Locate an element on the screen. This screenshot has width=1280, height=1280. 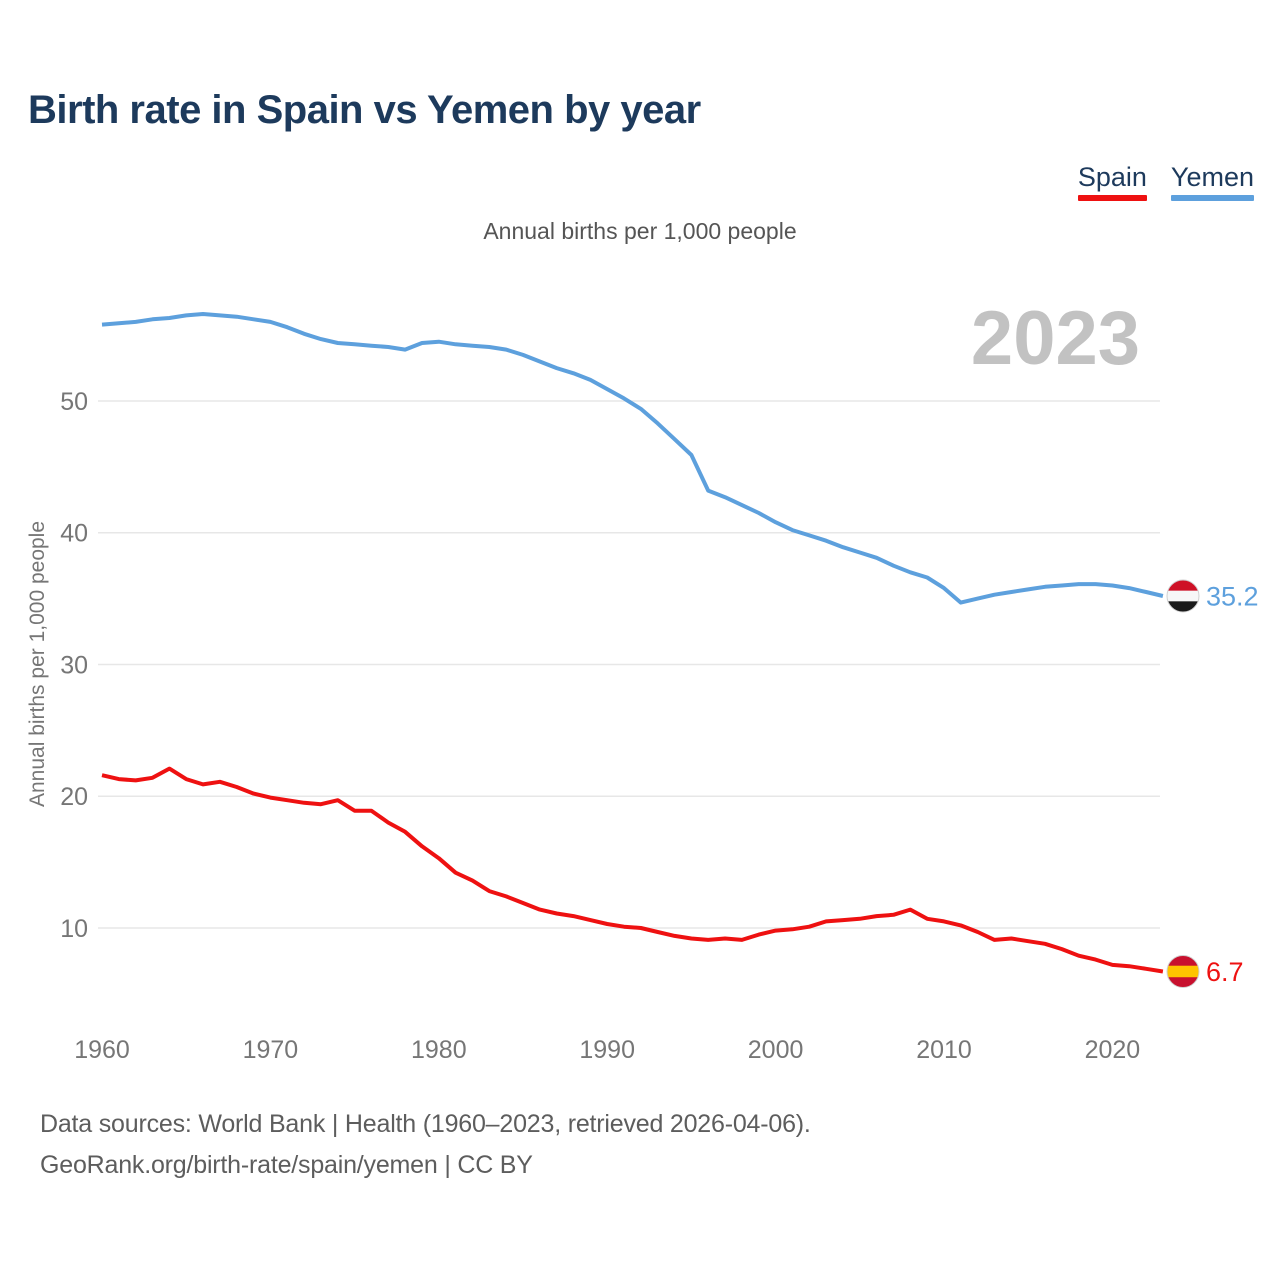
year-watermark: 2023 is located at coordinates (1055, 338).